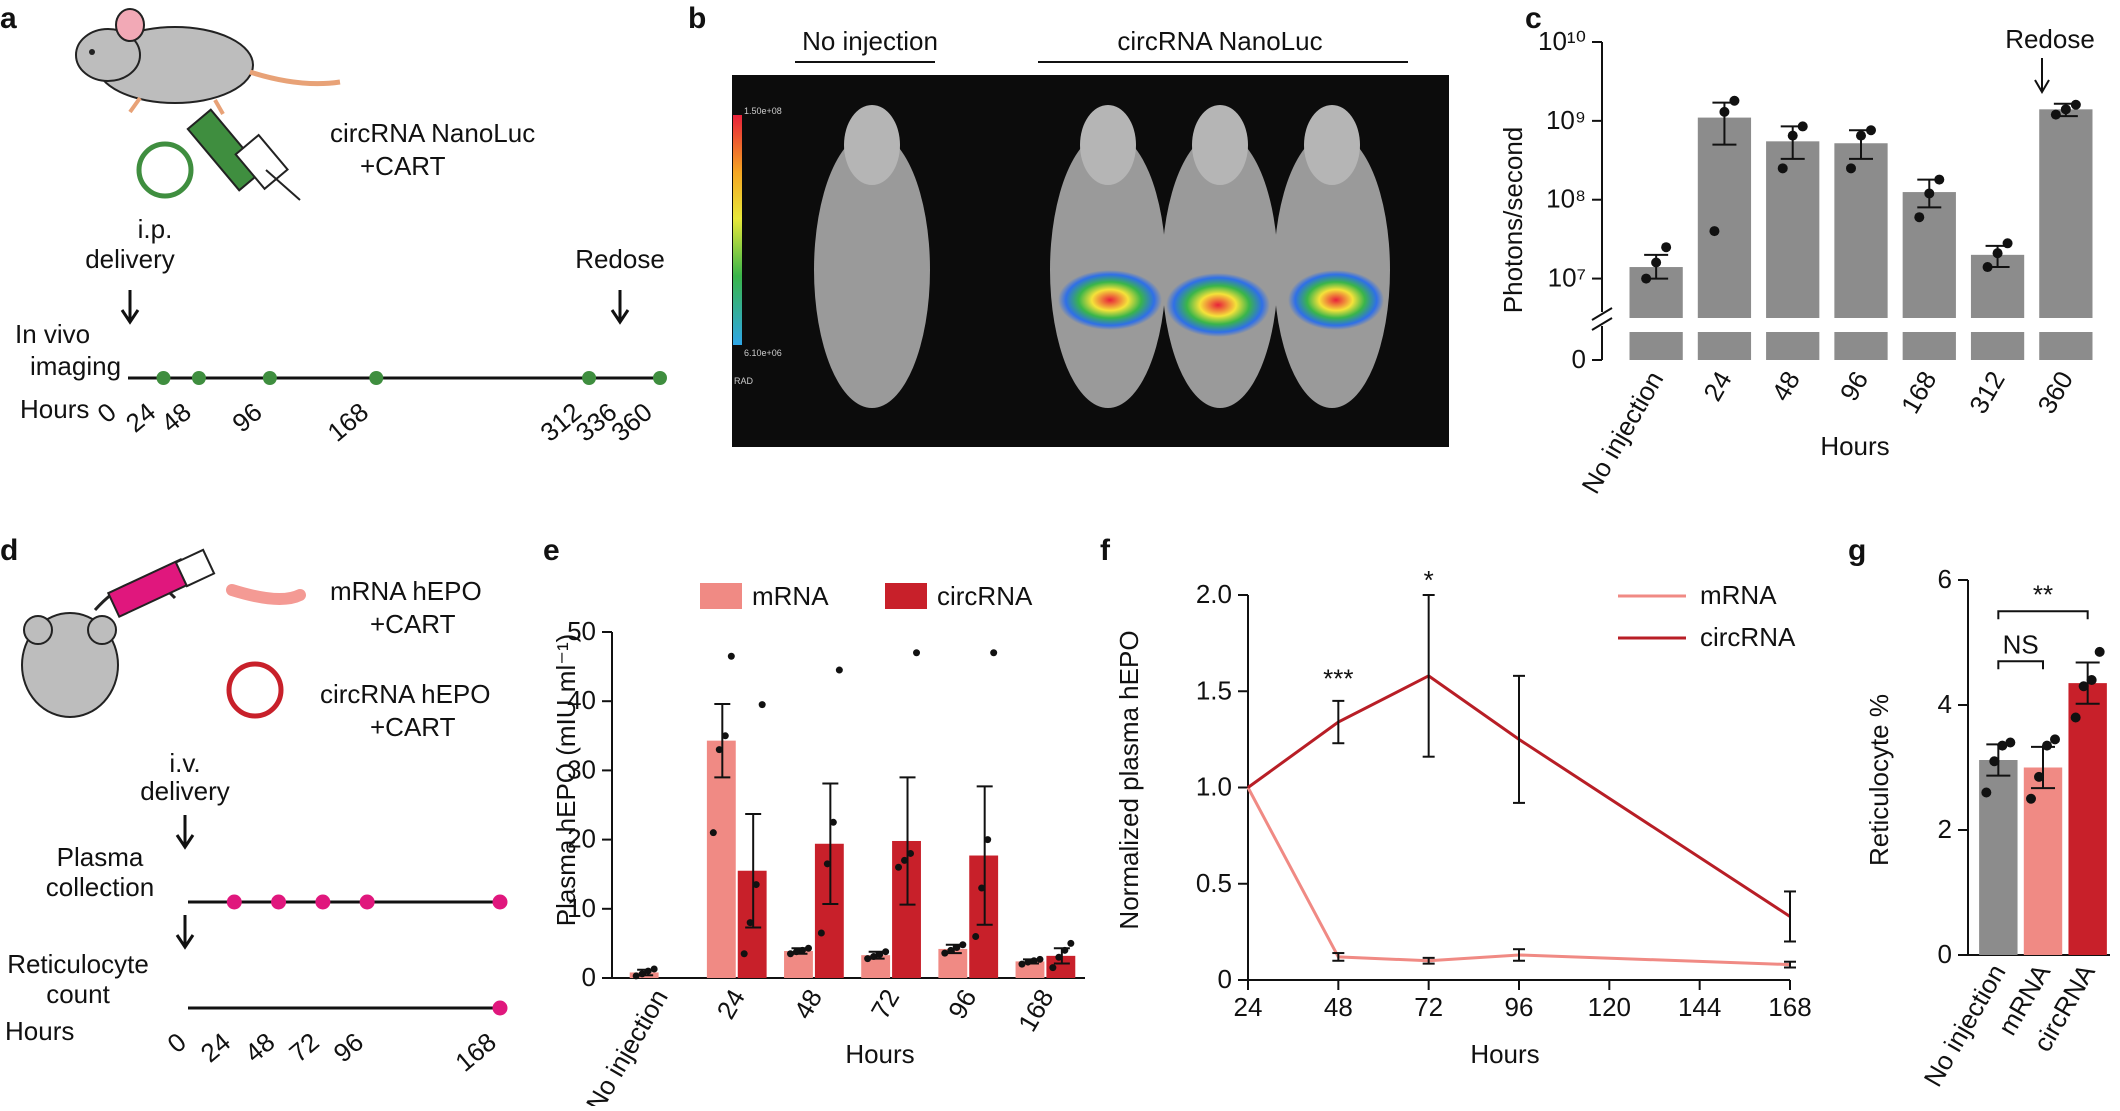 Image resolution: width=2120 pixels, height=1111 pixels. I want to click on f-xticklabel-2: 72, so click(1428, 1007).